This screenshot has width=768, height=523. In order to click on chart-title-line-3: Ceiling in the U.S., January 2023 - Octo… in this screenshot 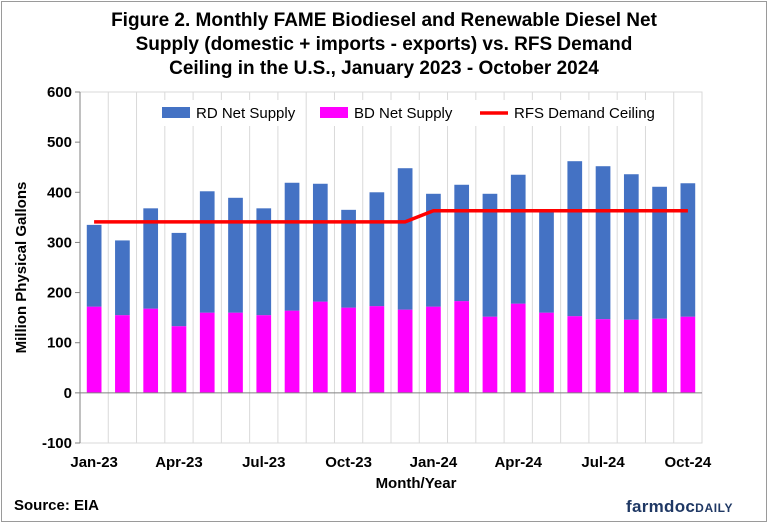, I will do `click(384, 68)`.